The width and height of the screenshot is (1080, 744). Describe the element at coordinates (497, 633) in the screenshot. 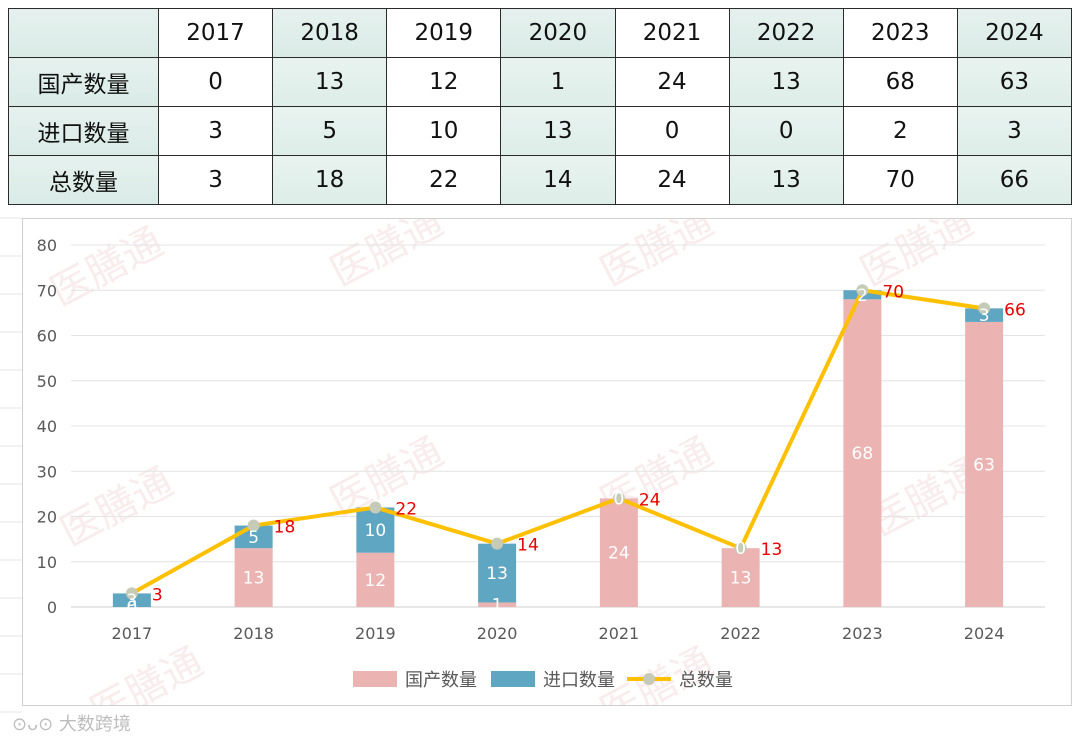

I see `x-tick-label: 2020` at that location.